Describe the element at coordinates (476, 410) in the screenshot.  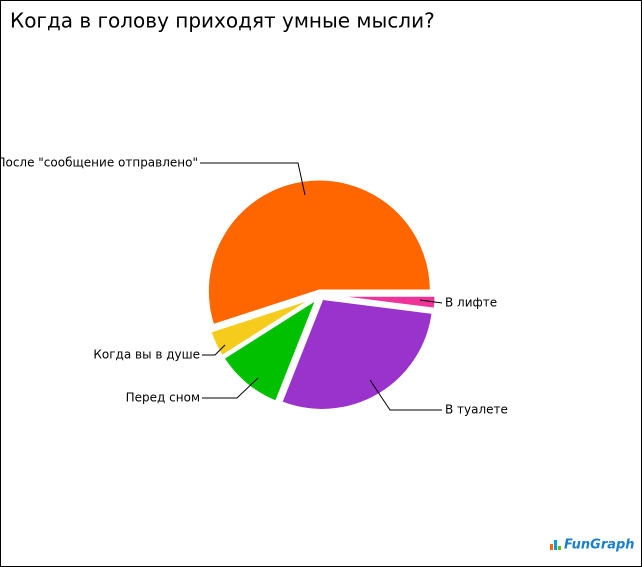
I see `slice-label: В туалете` at that location.